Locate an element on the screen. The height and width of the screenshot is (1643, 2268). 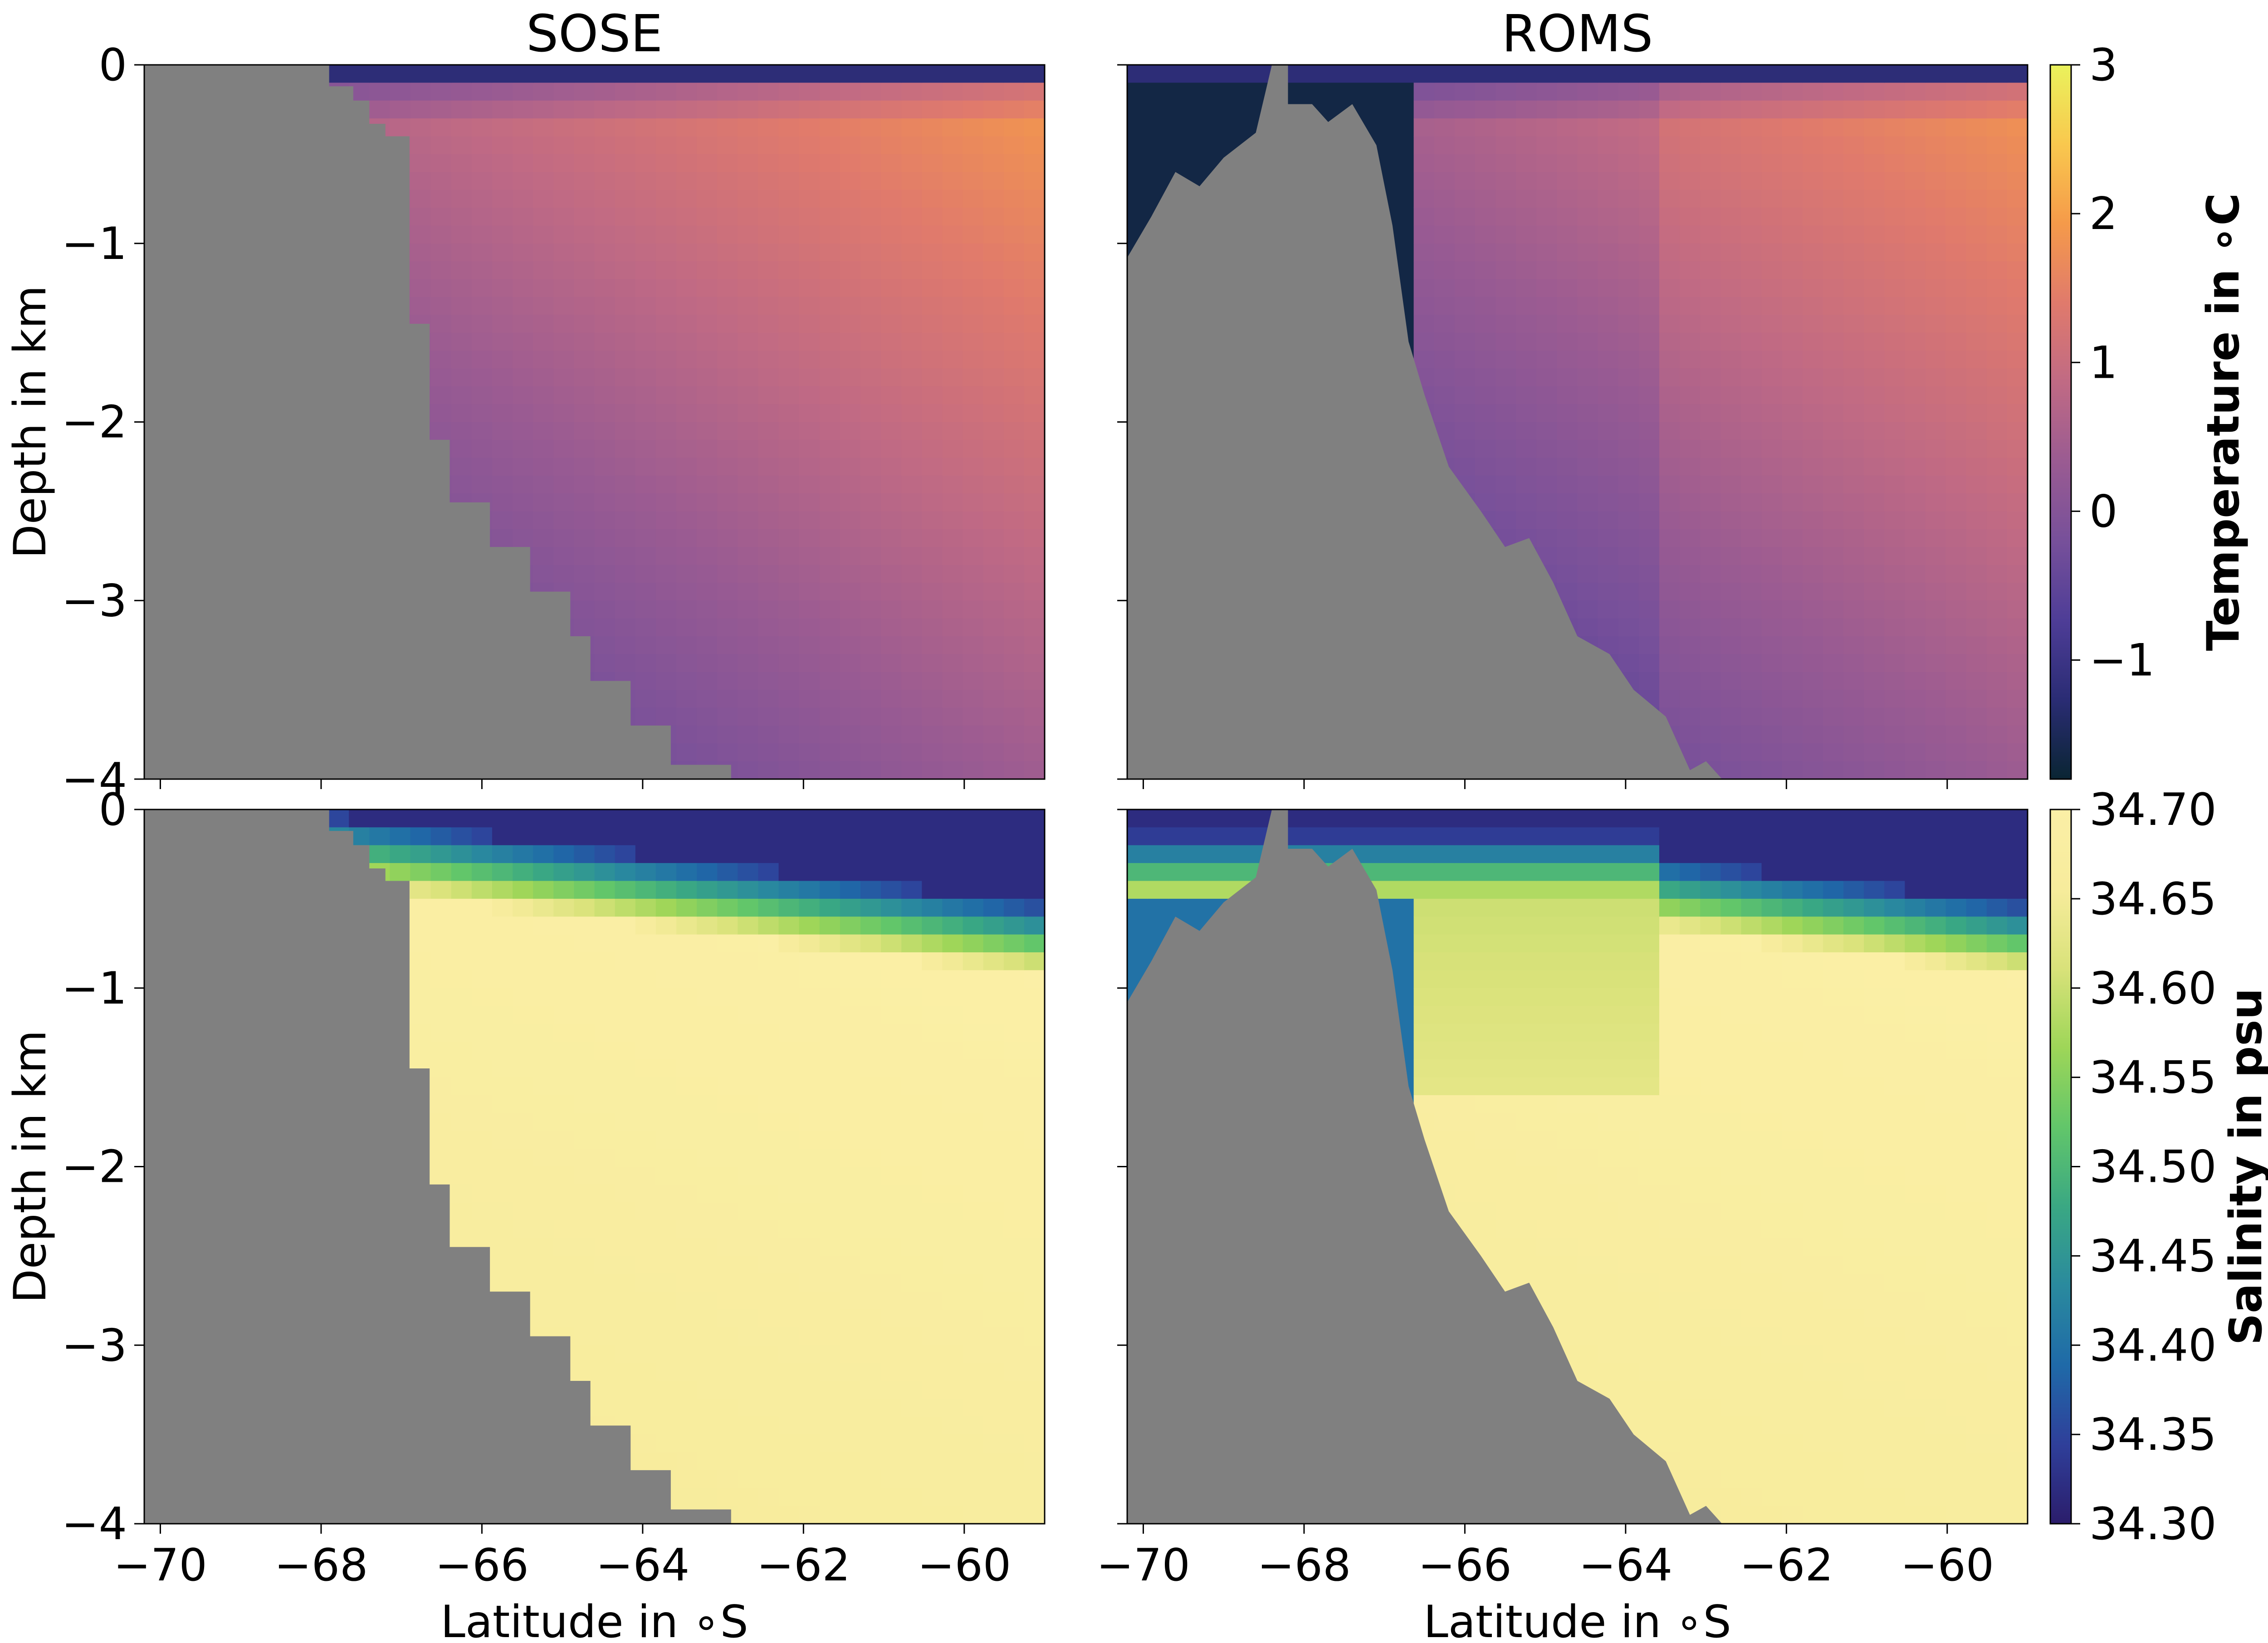
y-tick-label: −4 is located at coordinates (94, 779).